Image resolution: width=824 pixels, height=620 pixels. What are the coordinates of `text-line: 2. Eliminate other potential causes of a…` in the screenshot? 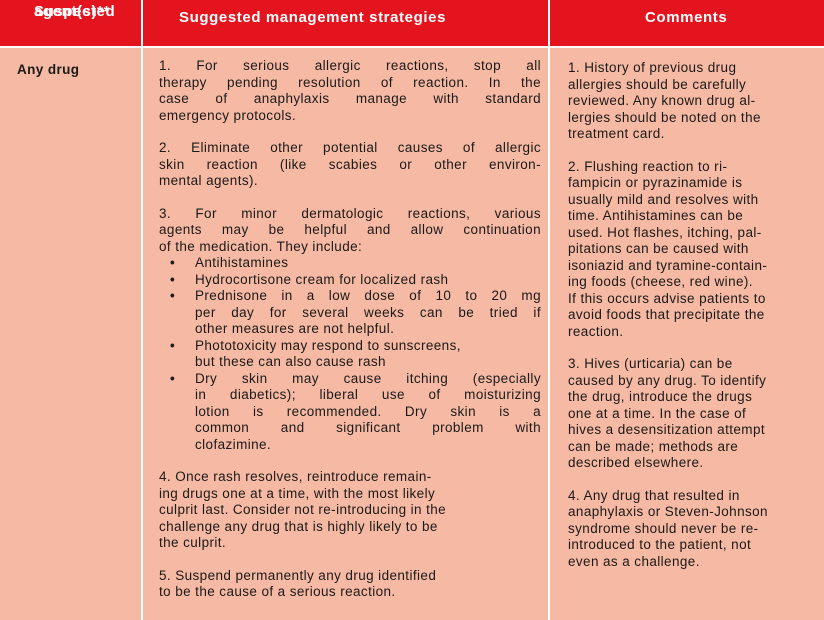 It's located at (350, 147).